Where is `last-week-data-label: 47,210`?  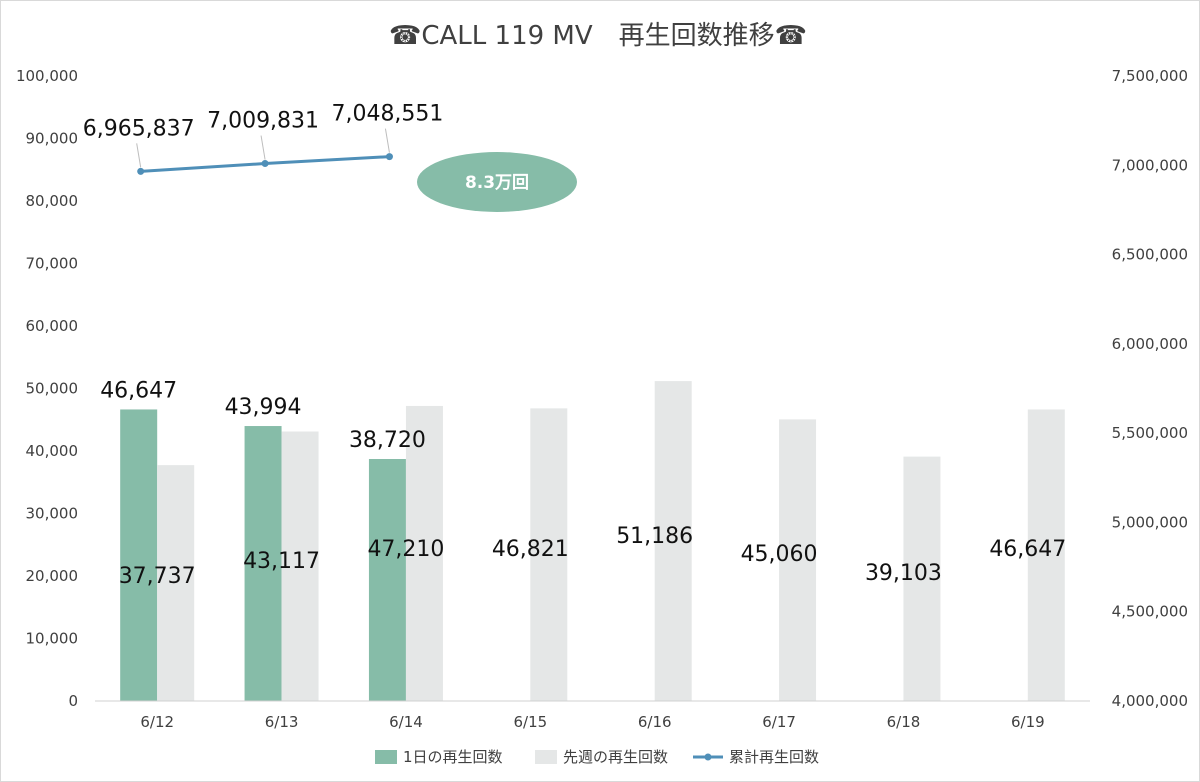 last-week-data-label: 47,210 is located at coordinates (405, 549).